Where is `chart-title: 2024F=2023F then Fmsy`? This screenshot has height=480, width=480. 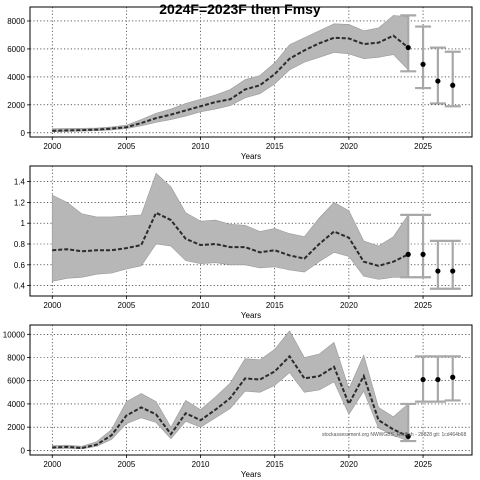 chart-title: 2024F=2023F then Fmsy is located at coordinates (240, 9).